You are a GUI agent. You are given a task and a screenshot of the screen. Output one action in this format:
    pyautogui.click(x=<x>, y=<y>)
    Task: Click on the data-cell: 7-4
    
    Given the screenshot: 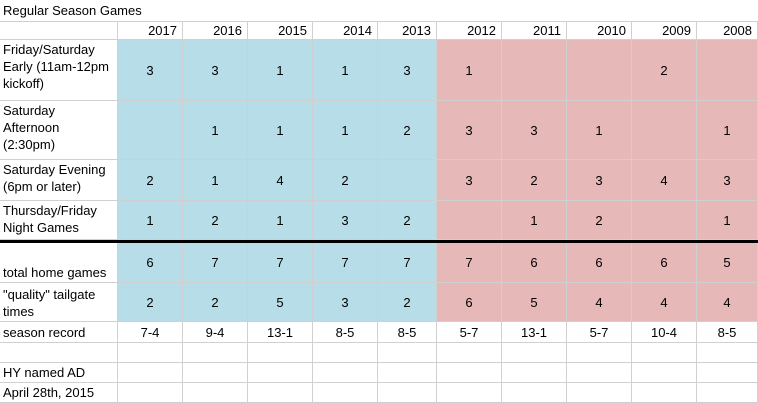 What is the action you would take?
    pyautogui.click(x=150, y=332)
    